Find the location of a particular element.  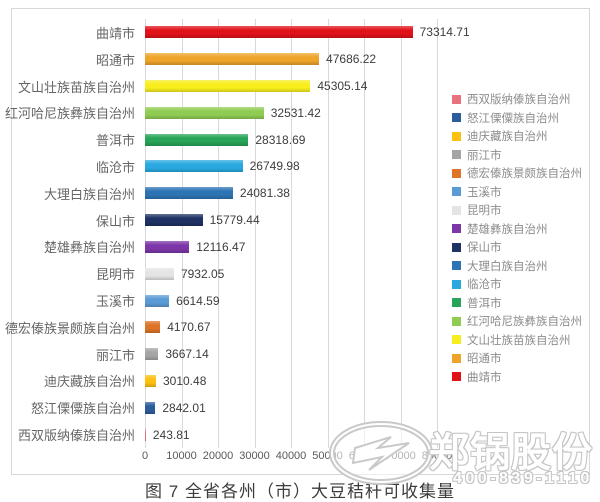

bar-row: 3010.48 is located at coordinates (291, 381).